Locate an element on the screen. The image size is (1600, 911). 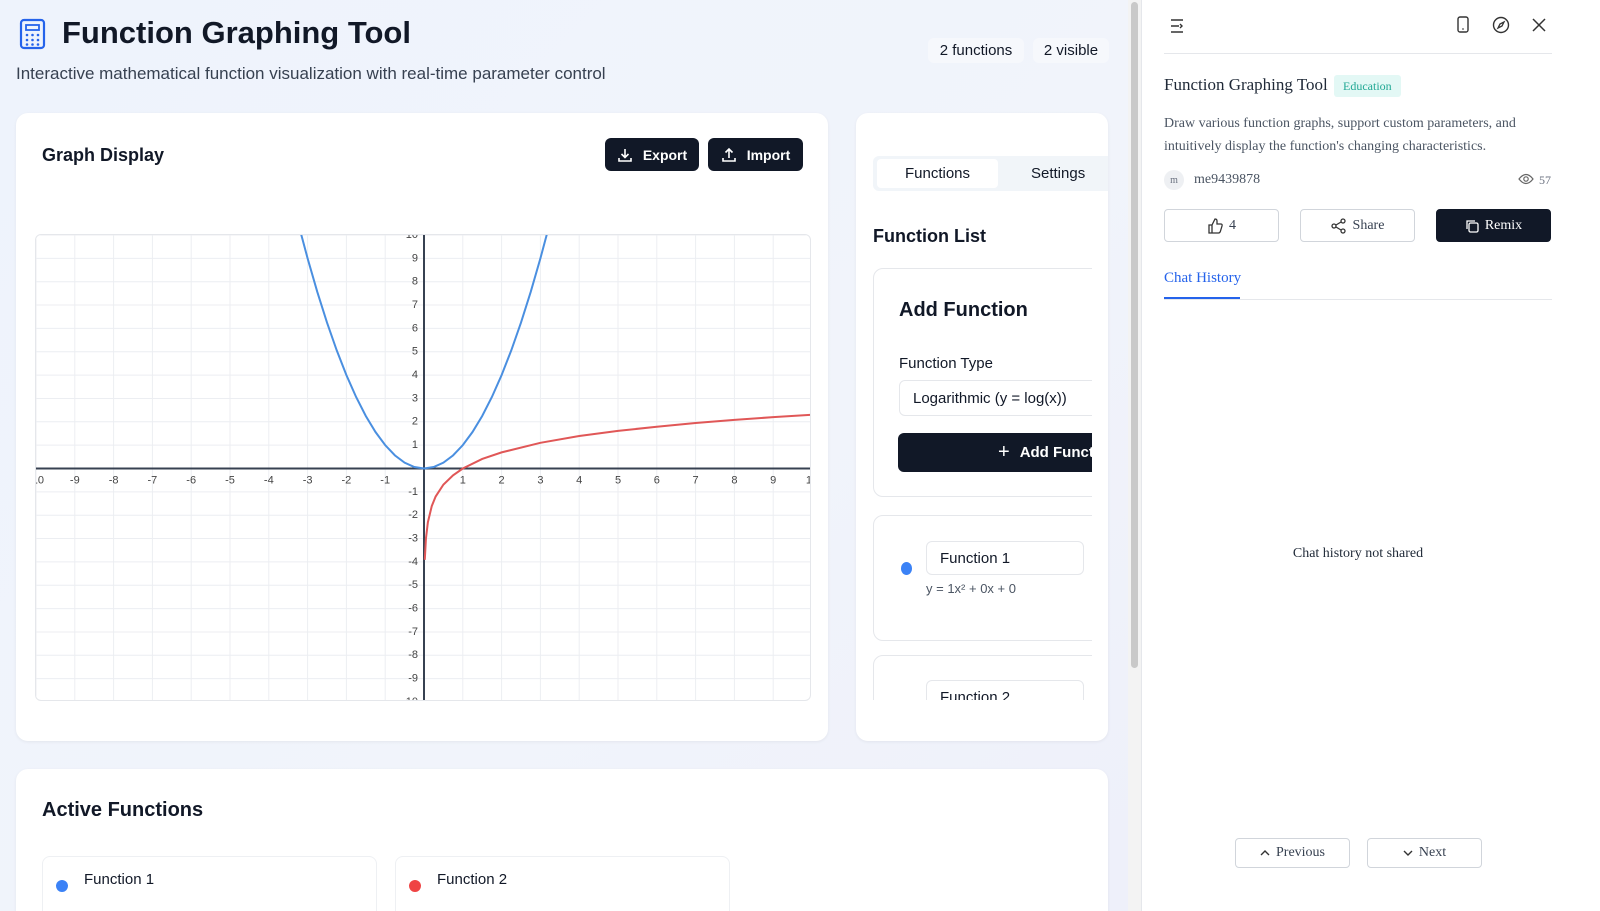
y-tick-label: 8 is located at coordinates (415, 282).